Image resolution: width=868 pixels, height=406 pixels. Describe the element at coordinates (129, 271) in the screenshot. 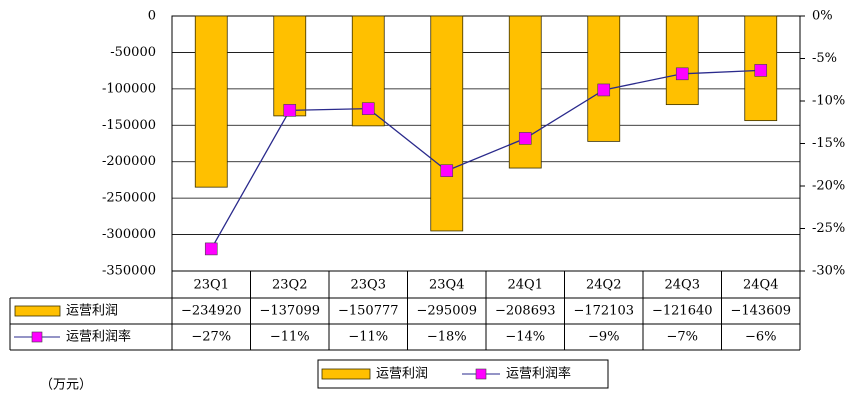

I see `y-tick-label: -350000` at that location.